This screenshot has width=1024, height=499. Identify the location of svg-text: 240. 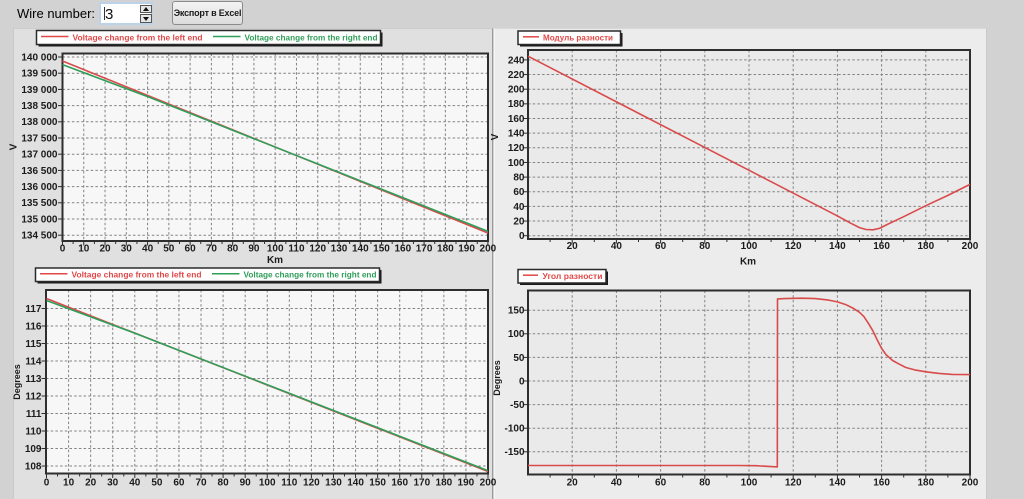
(516, 60).